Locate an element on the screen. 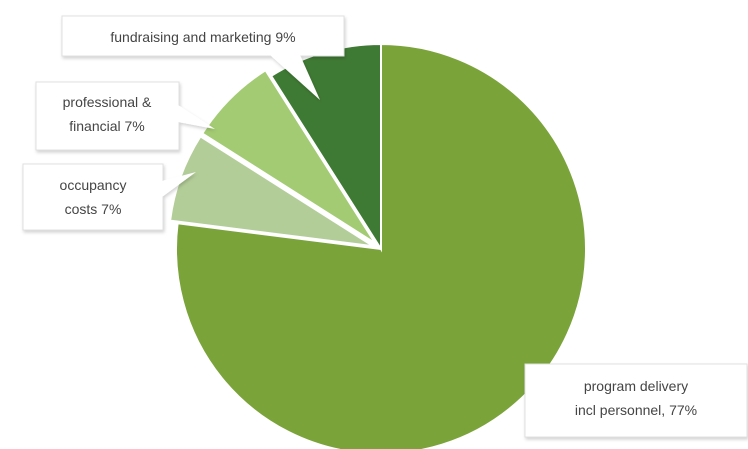 The height and width of the screenshot is (449, 748). data-label: professional & is located at coordinates (107, 102).